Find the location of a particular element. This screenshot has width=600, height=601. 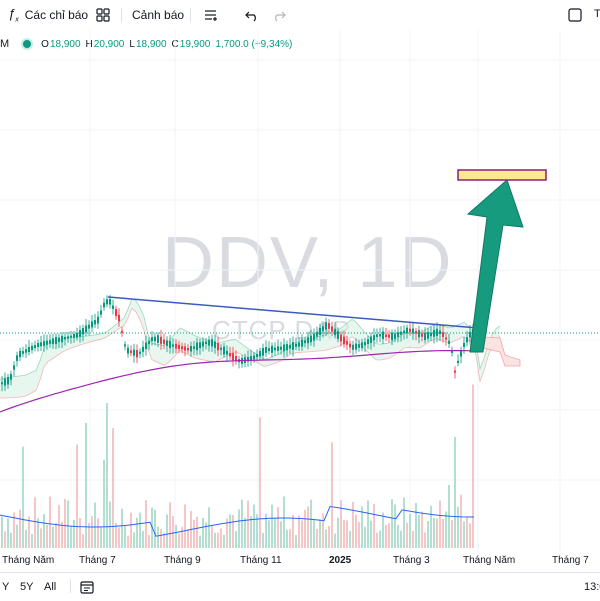

resistance-trendline is located at coordinates (293, 312).